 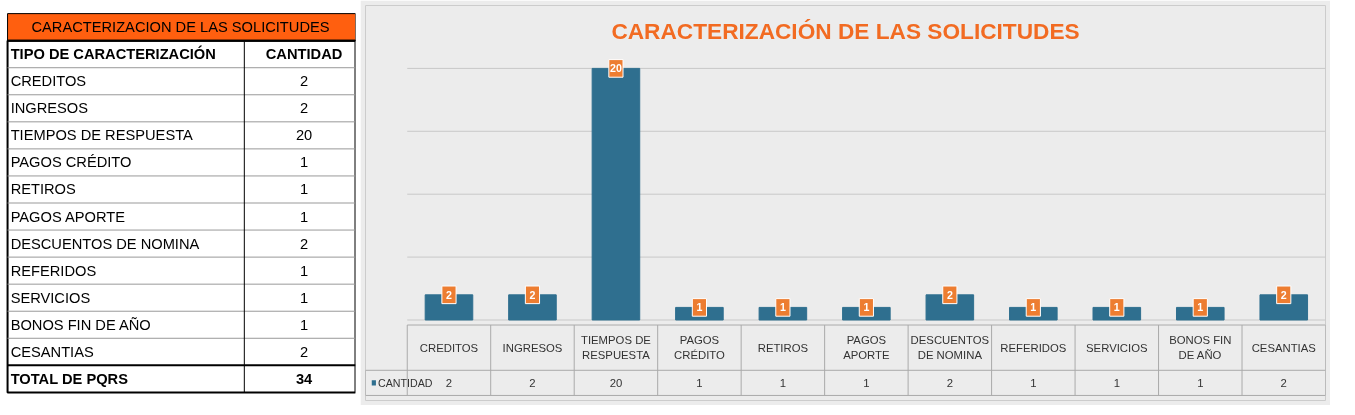 I want to click on text: TOTAL DE PQRS, so click(x=69, y=378).